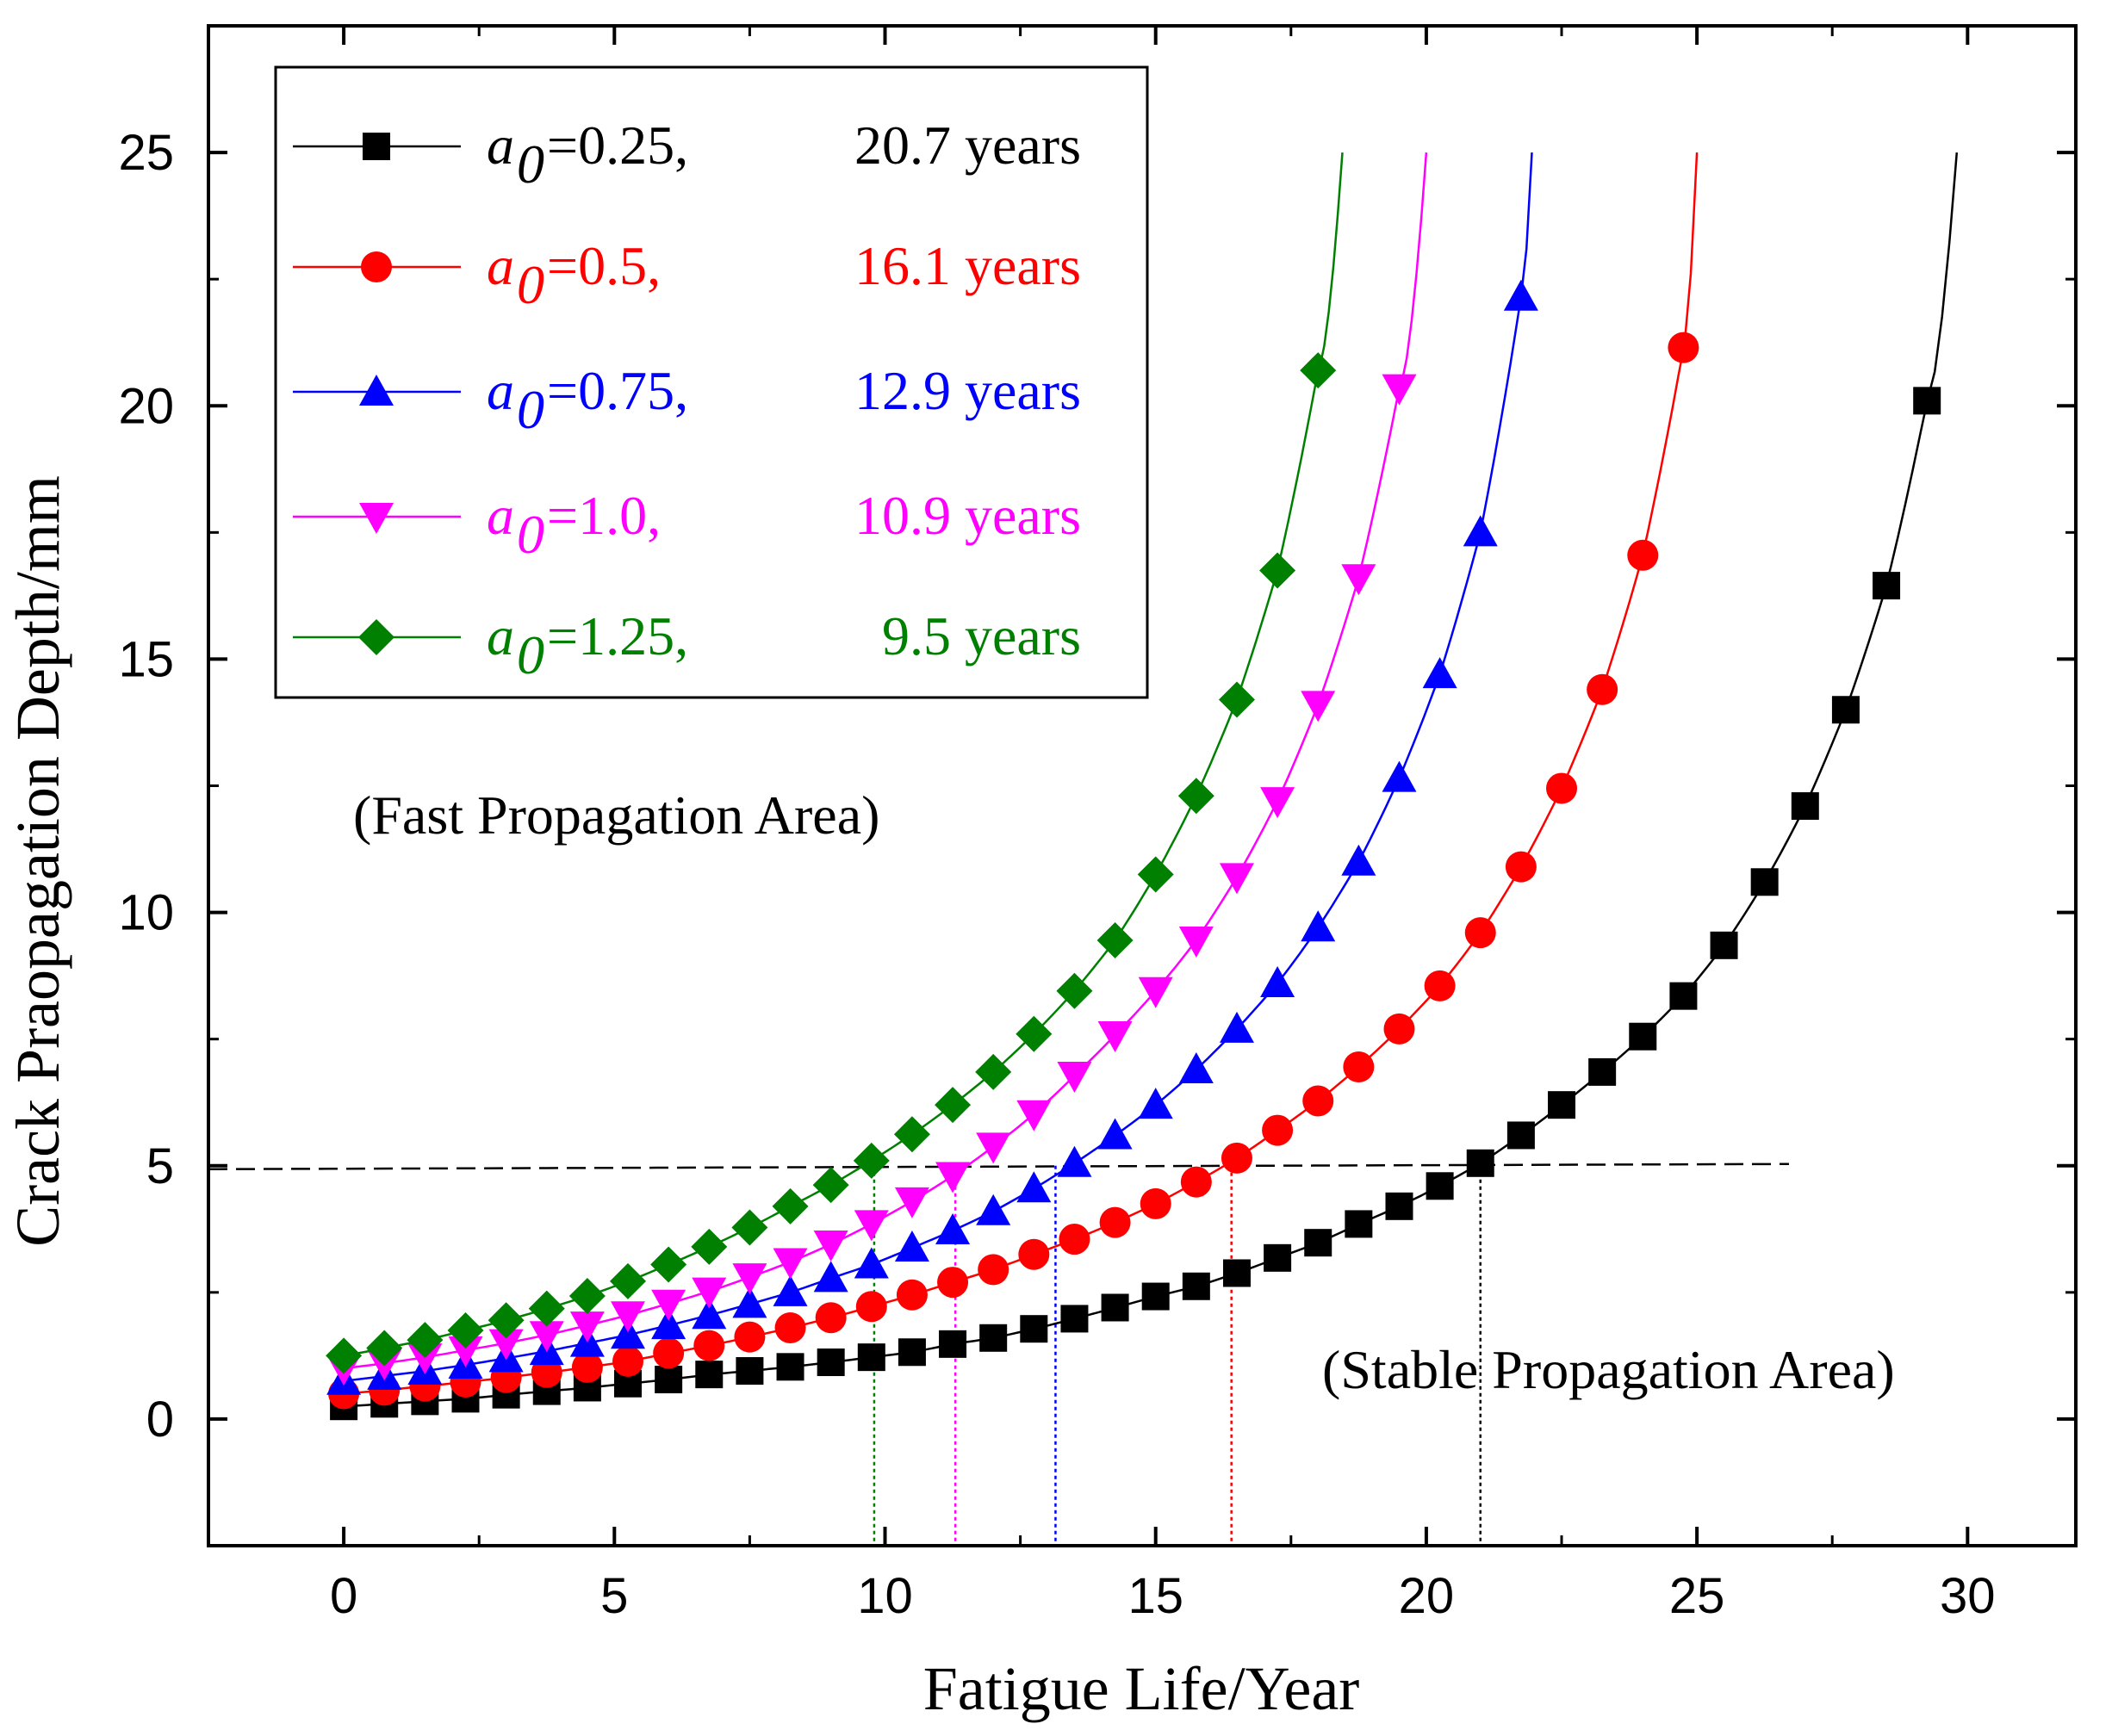 The image size is (2112, 1736). What do you see at coordinates (617, 391) in the screenshot?
I see `legend-value: =0.75,` at bounding box center [617, 391].